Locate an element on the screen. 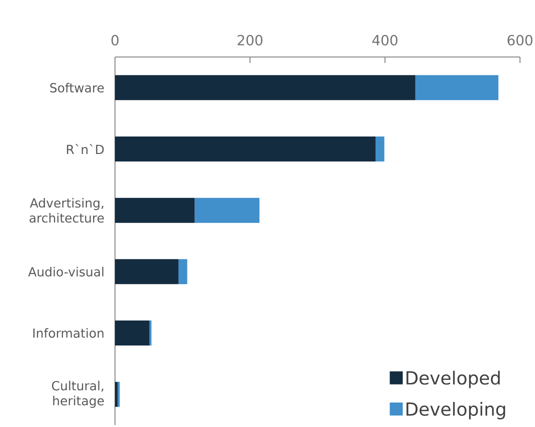 The width and height of the screenshot is (535, 427). y-tick-label: Audio-visual is located at coordinates (66, 271).